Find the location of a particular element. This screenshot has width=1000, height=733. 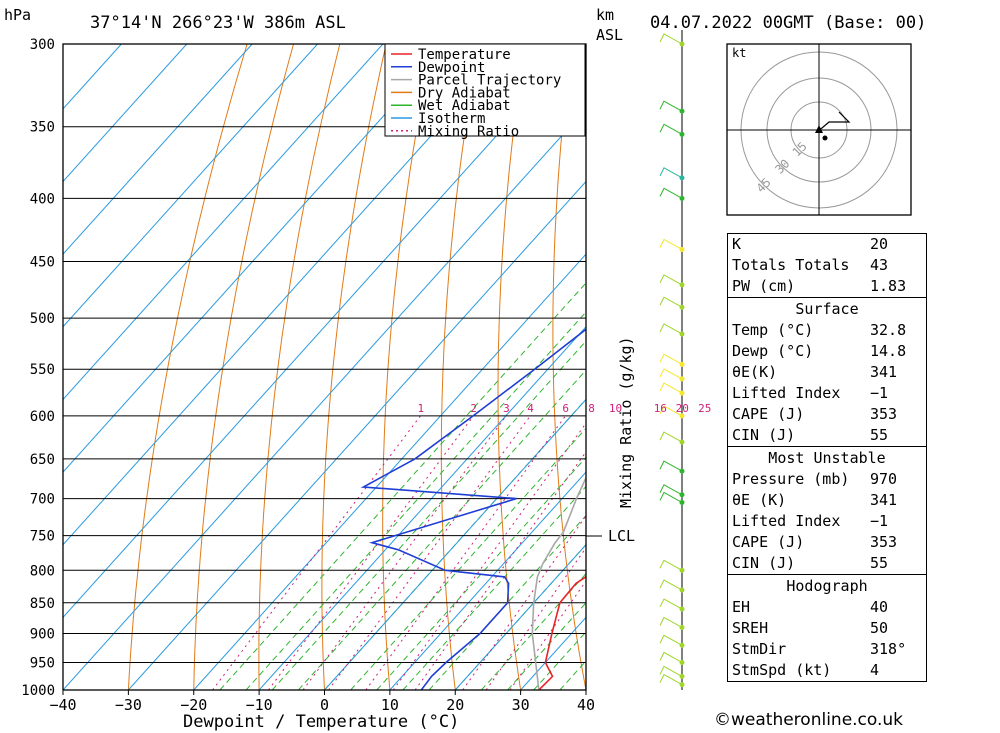

pressure-tick-label: 550 is located at coordinates (42, 370).